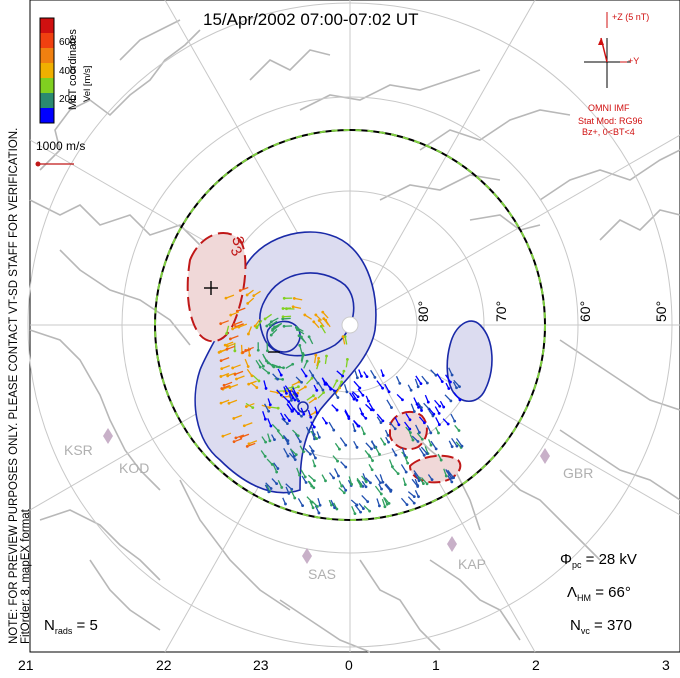  I want to click on imf-condition: Bz+, 0<BT<4, so click(608, 132).